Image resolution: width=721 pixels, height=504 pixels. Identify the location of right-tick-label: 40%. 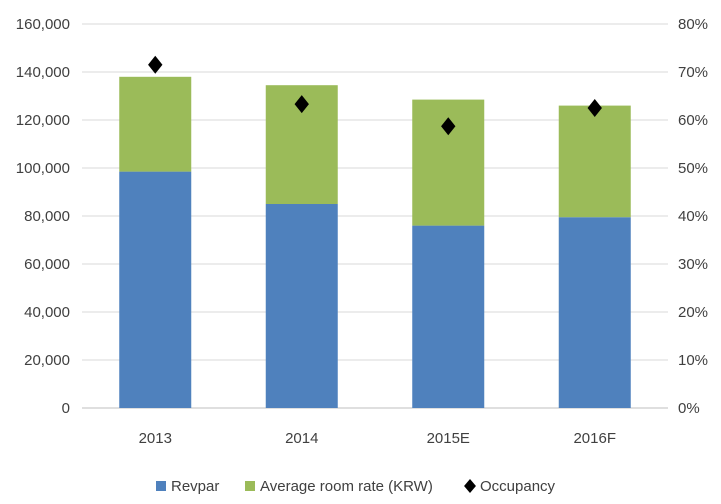
(693, 216).